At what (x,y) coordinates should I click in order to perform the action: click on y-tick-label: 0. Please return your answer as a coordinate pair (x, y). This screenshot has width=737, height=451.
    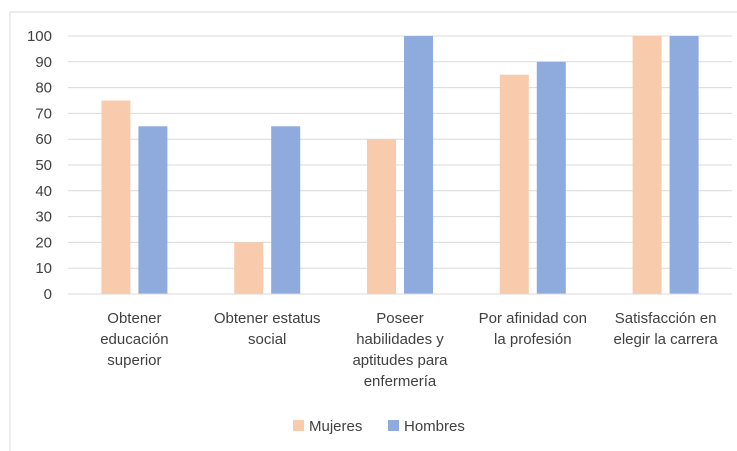
    Looking at the image, I should click on (48, 294).